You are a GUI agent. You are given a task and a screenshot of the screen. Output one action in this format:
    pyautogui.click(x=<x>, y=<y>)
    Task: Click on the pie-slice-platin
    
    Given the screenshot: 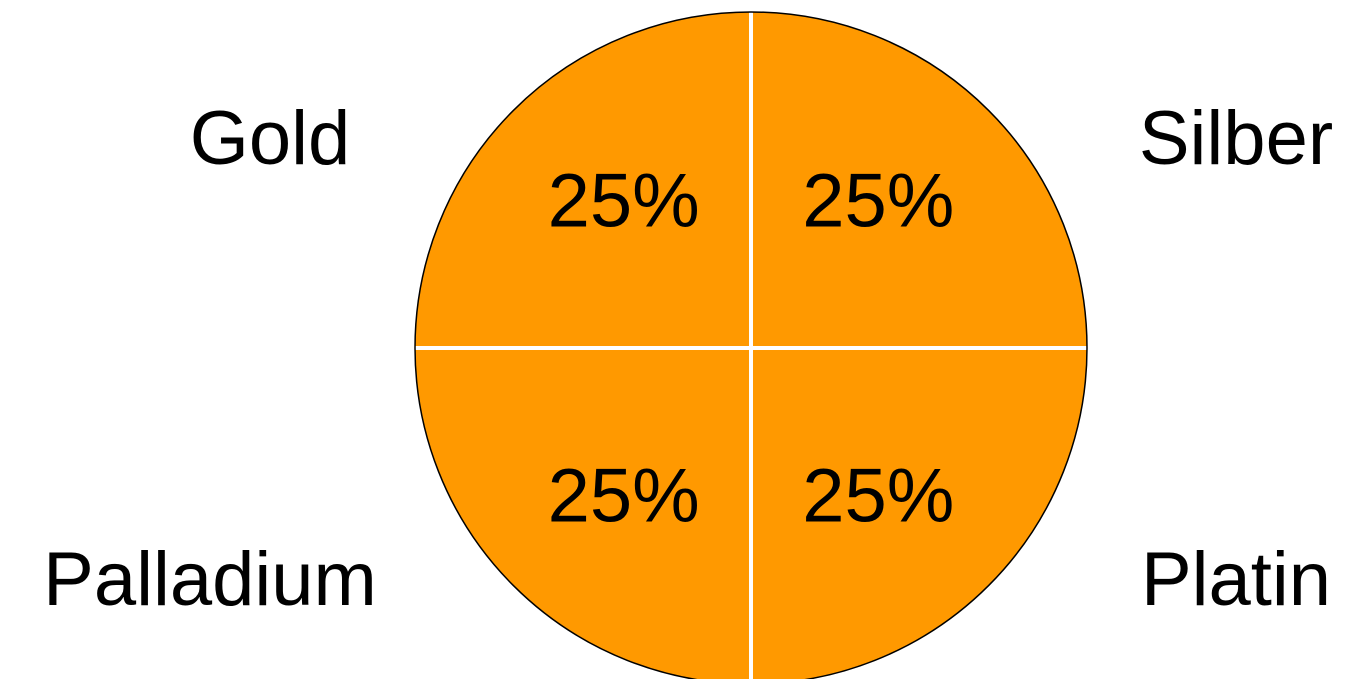 What is the action you would take?
    pyautogui.click(x=919, y=513)
    